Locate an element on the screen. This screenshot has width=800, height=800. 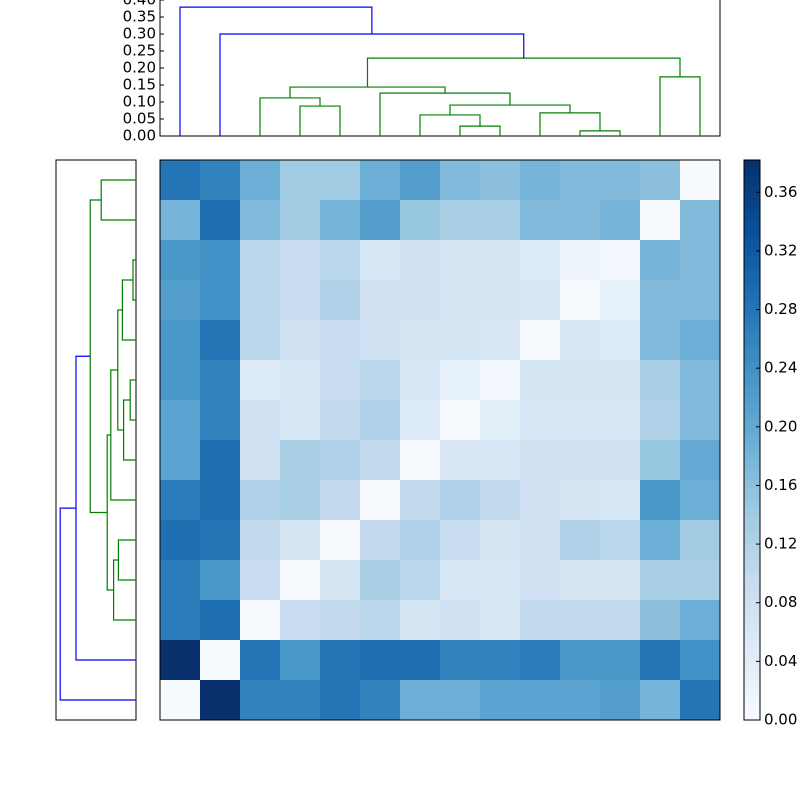
colorbar-tick-label: 0.28 is located at coordinates (780, 309).